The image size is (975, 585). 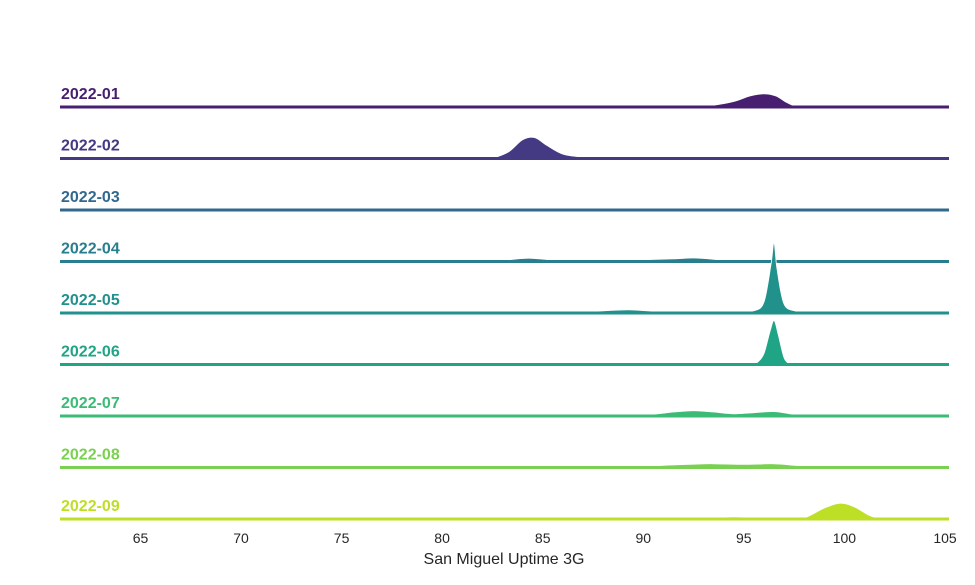 What do you see at coordinates (141, 538) in the screenshot?
I see `x-tick-label: 65` at bounding box center [141, 538].